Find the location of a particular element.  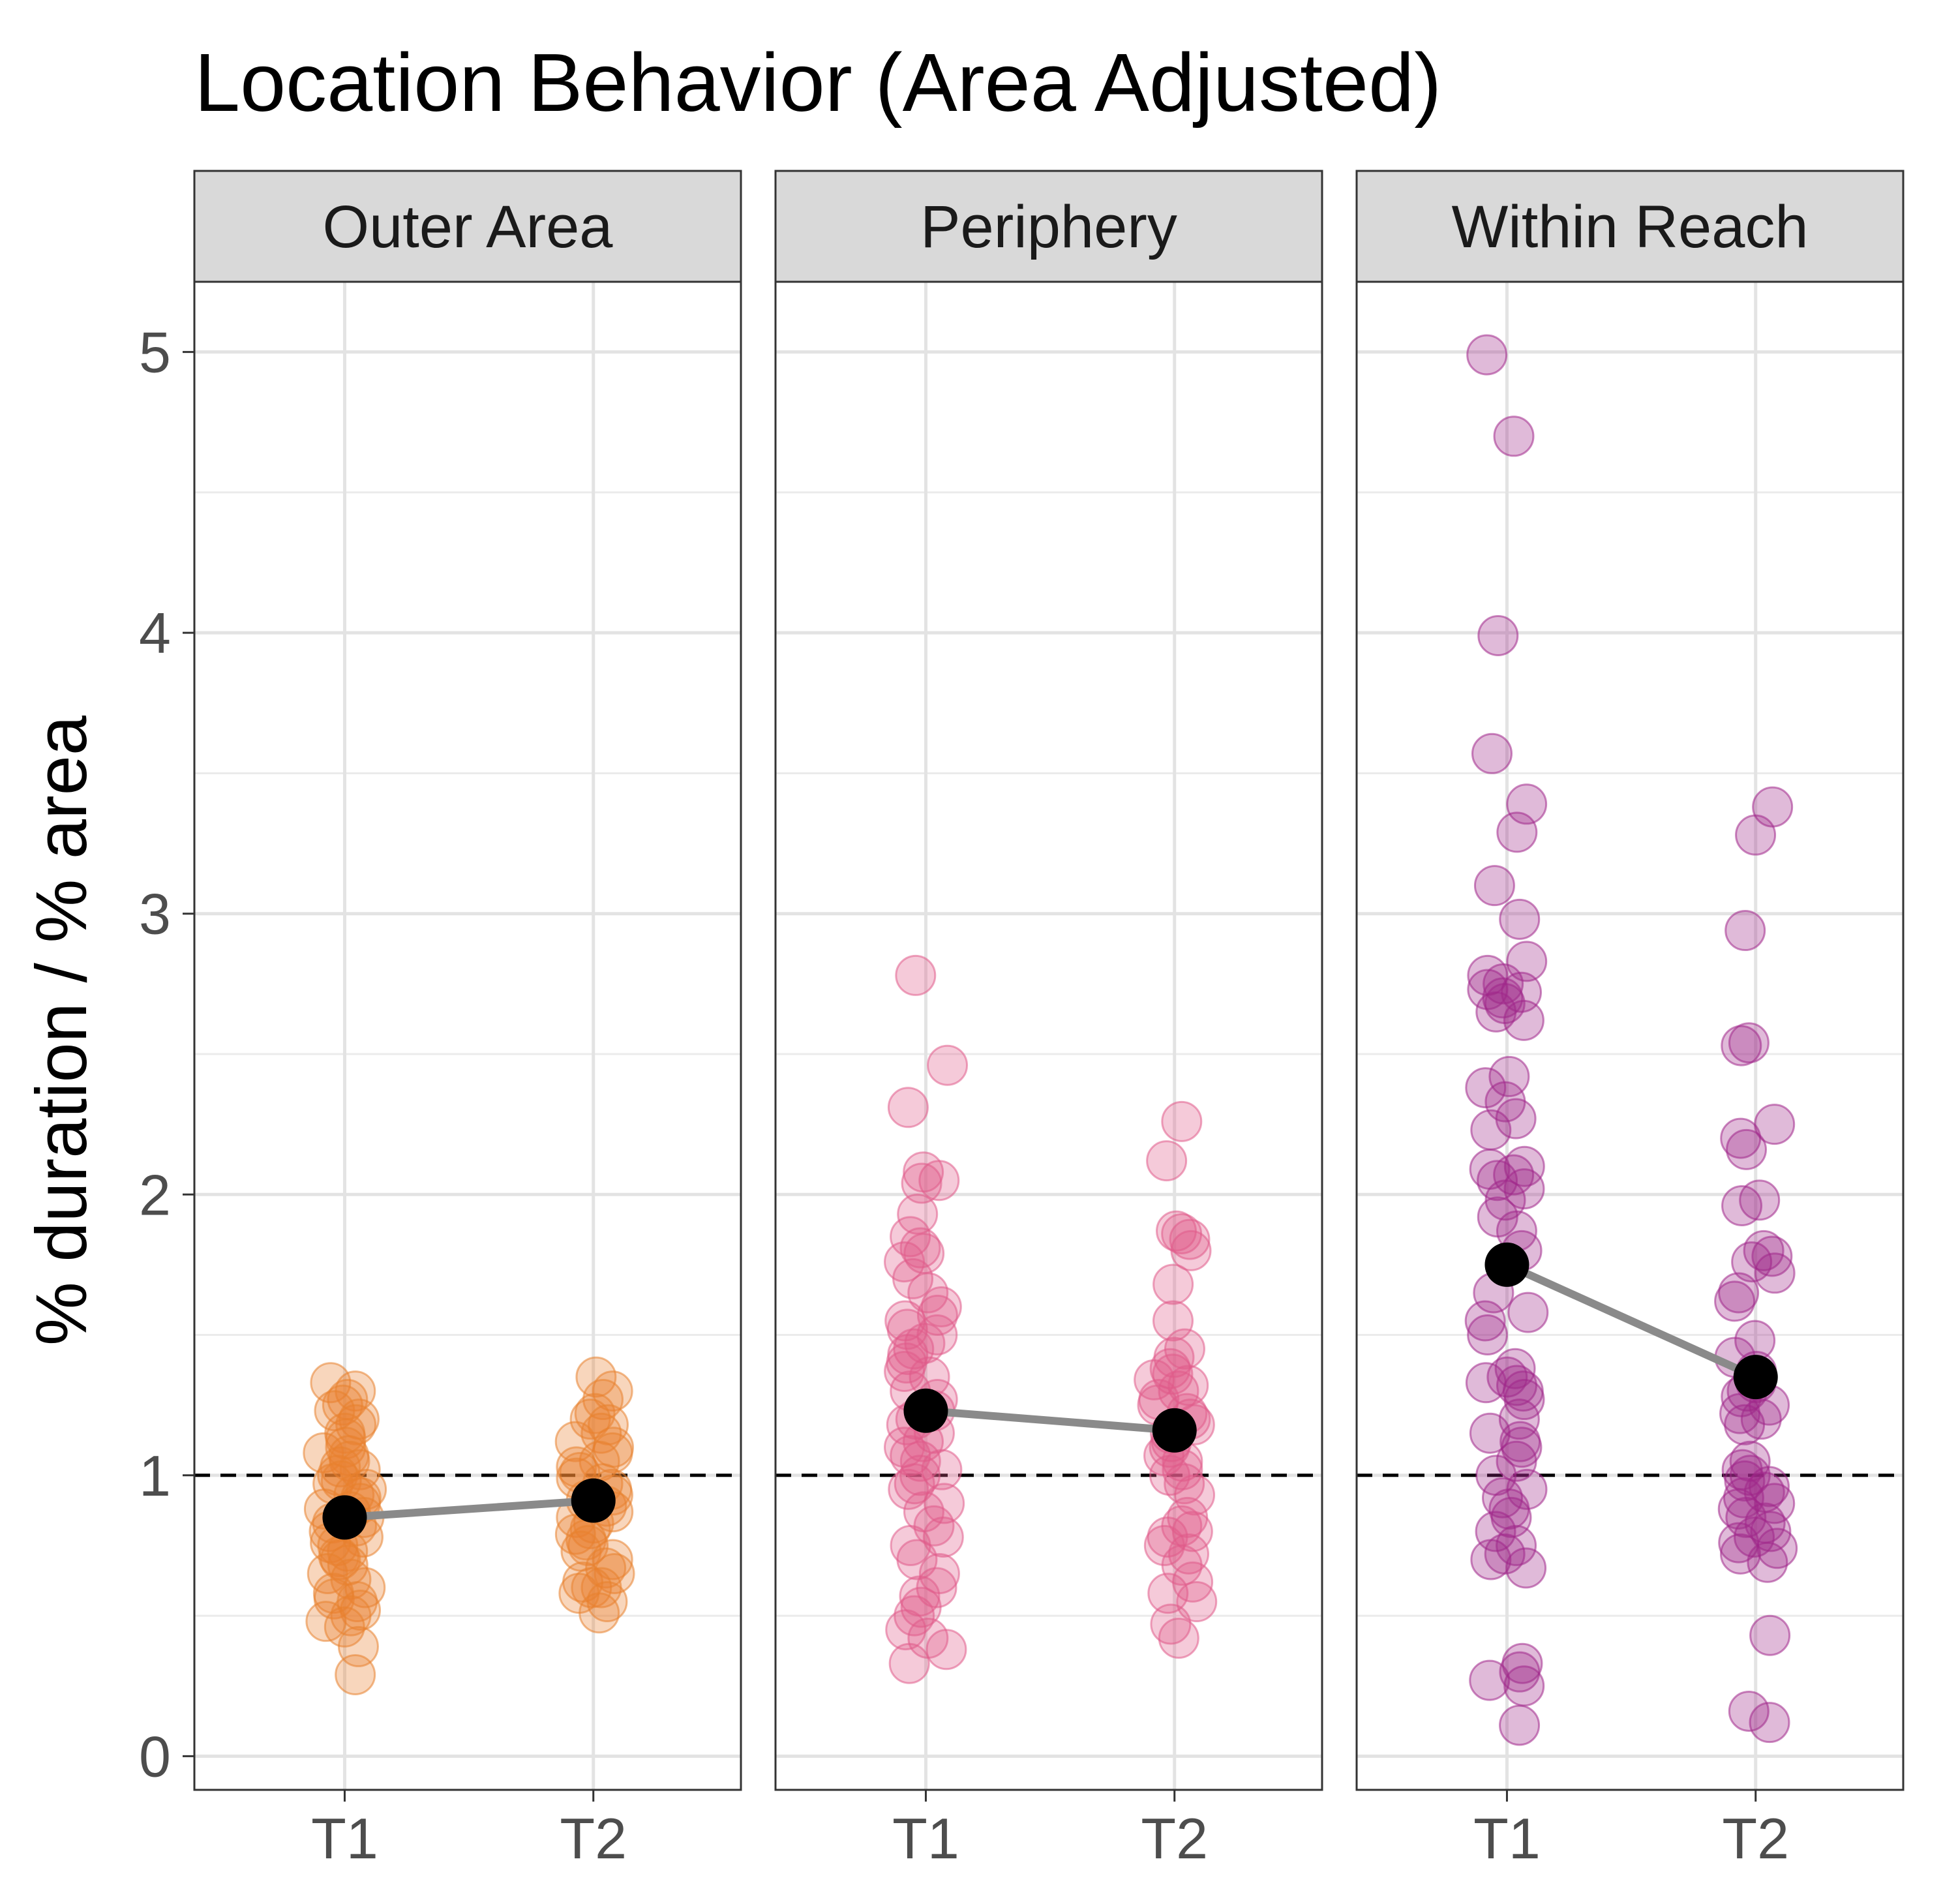

y-tick-label: 1 is located at coordinates (155, 1476).